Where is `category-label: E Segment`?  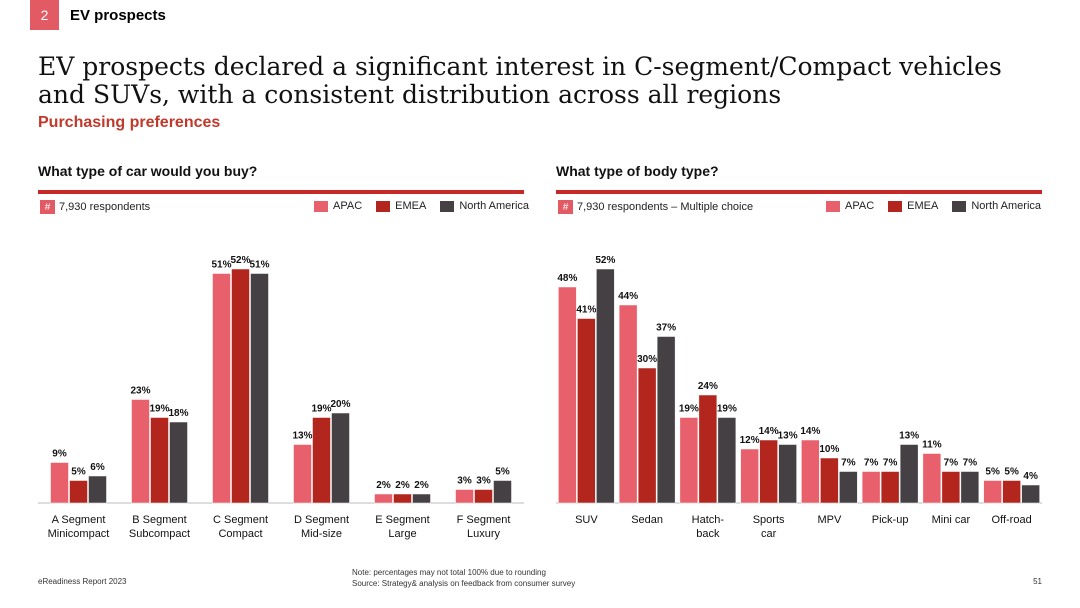 category-label: E Segment is located at coordinates (402, 520).